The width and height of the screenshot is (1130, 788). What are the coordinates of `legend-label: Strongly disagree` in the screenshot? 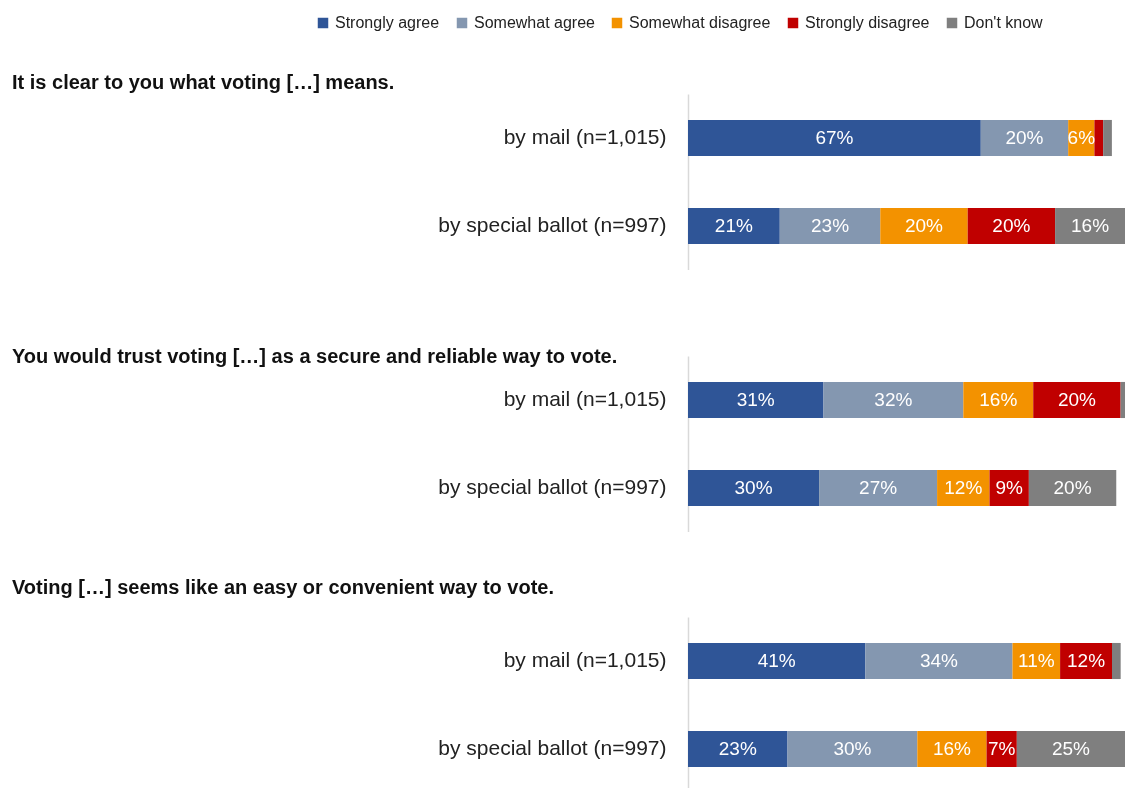 It's located at (867, 22).